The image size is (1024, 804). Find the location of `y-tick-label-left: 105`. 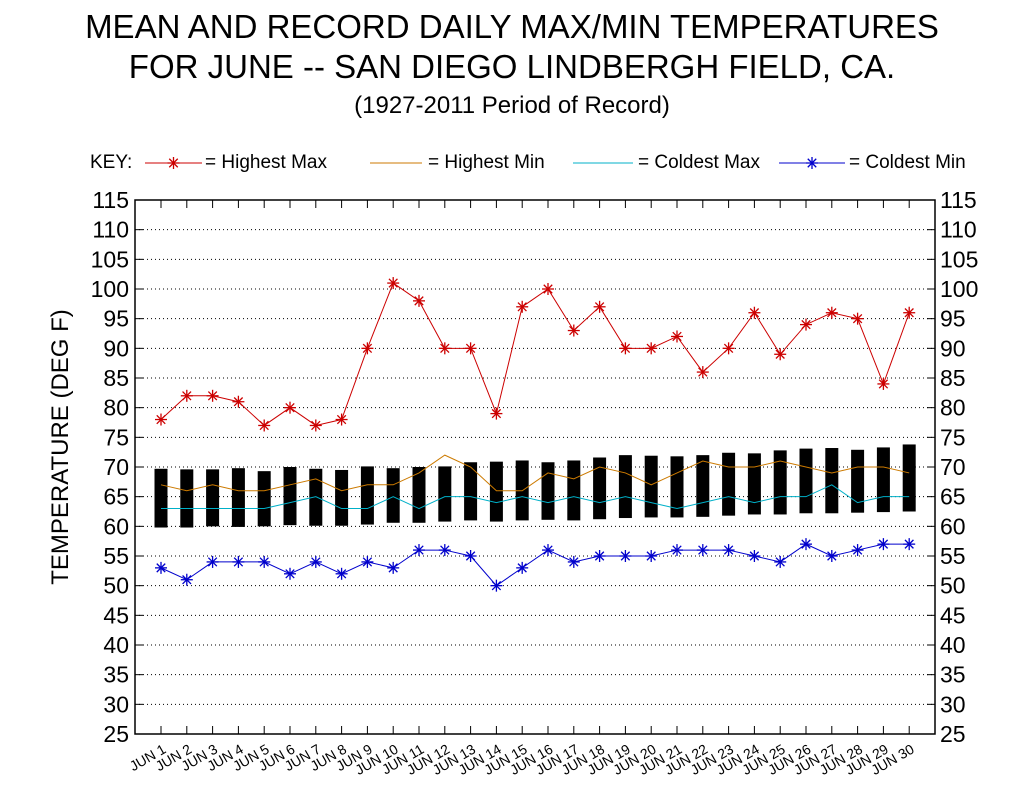

y-tick-label-left: 105 is located at coordinates (110, 259).